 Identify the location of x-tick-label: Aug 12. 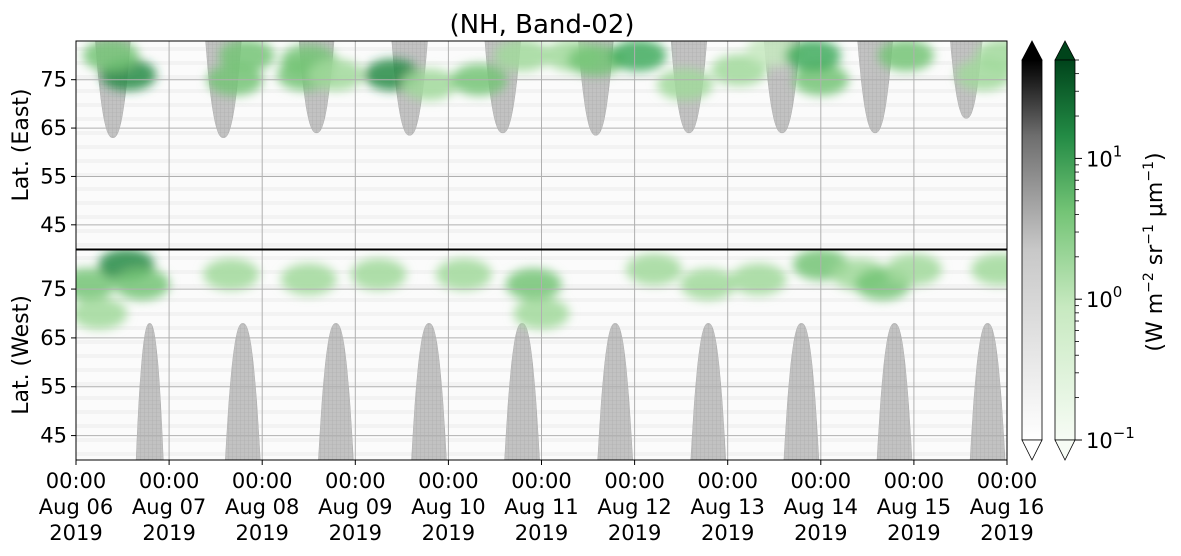
(634, 507).